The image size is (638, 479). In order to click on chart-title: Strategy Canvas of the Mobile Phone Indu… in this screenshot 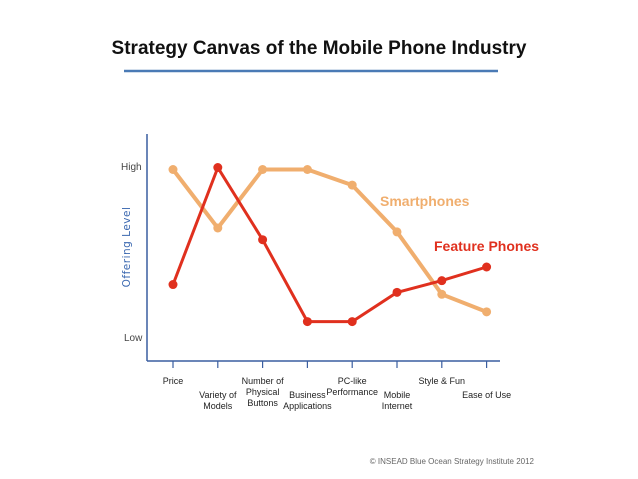, I will do `click(319, 48)`.